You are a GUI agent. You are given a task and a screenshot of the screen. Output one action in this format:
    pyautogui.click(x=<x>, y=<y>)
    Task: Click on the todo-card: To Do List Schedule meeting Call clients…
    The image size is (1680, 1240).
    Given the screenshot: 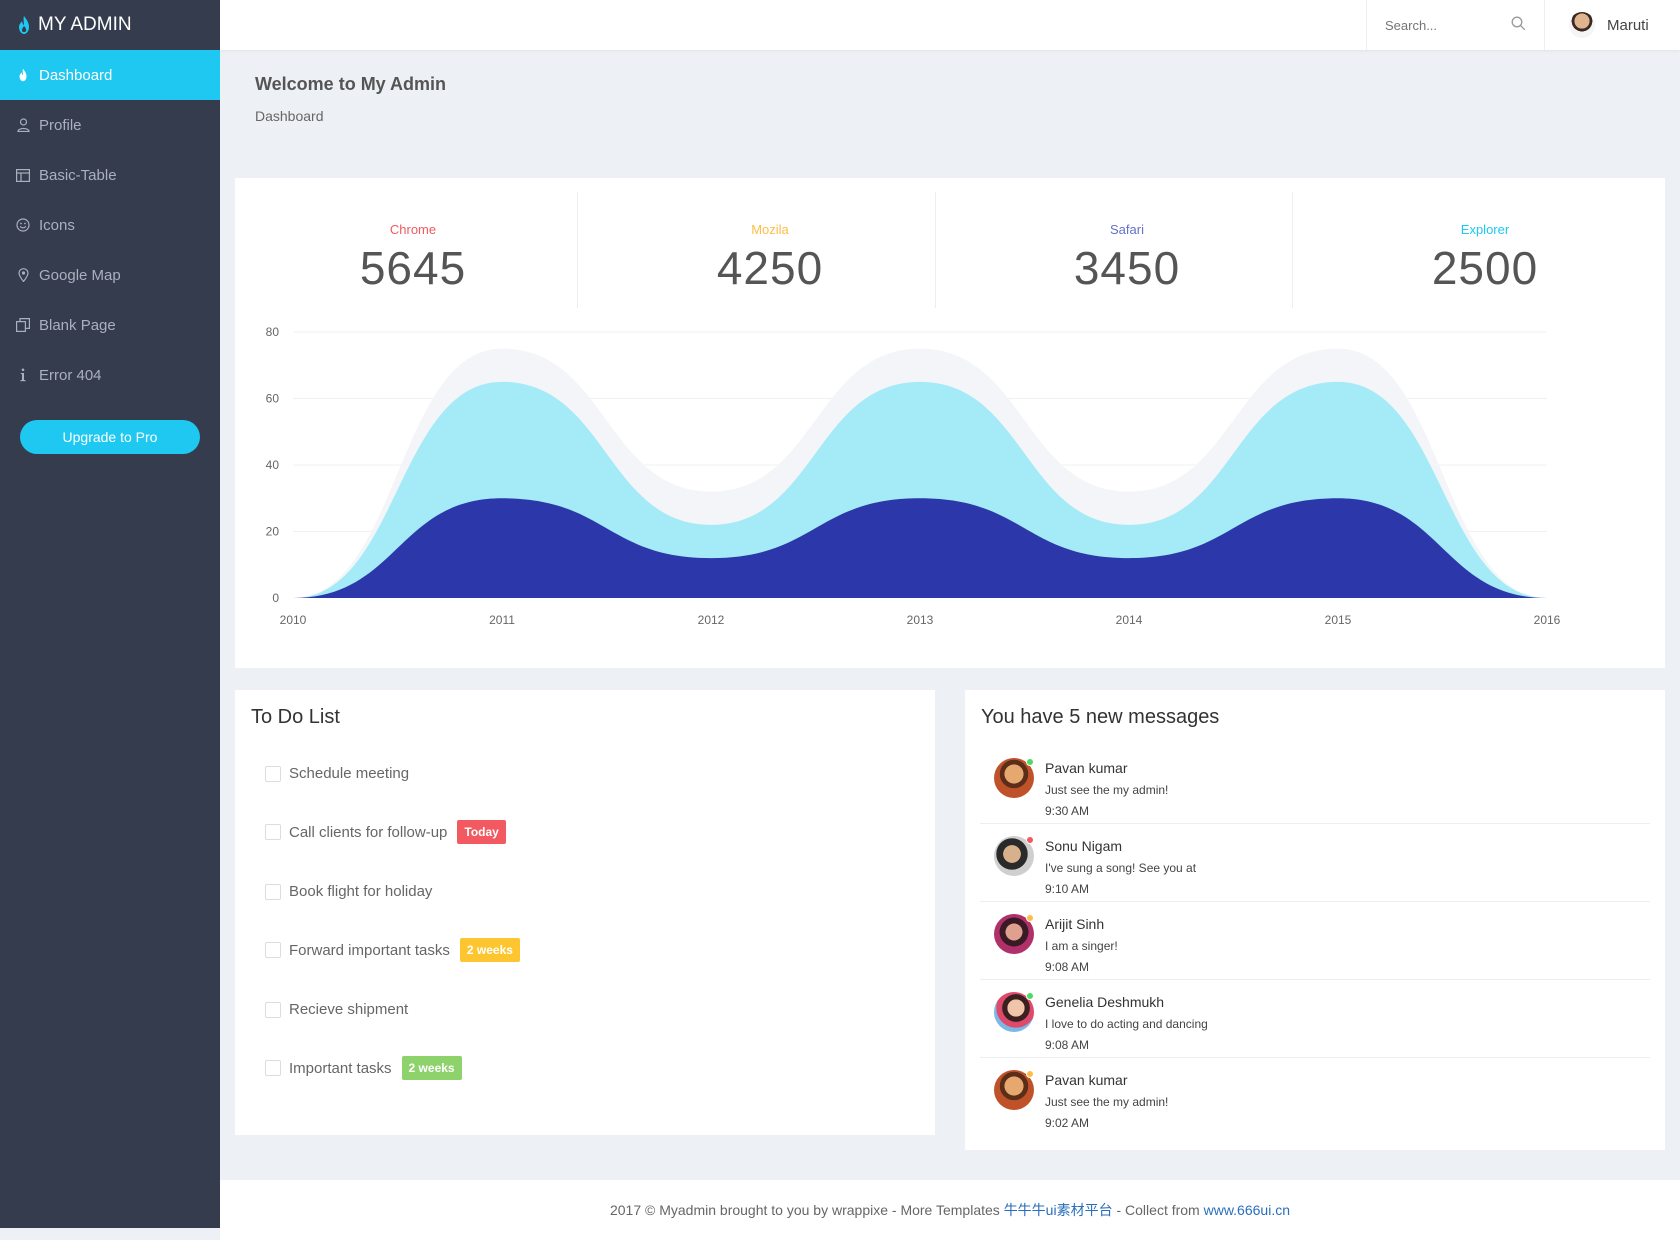 What is the action you would take?
    pyautogui.click(x=585, y=912)
    